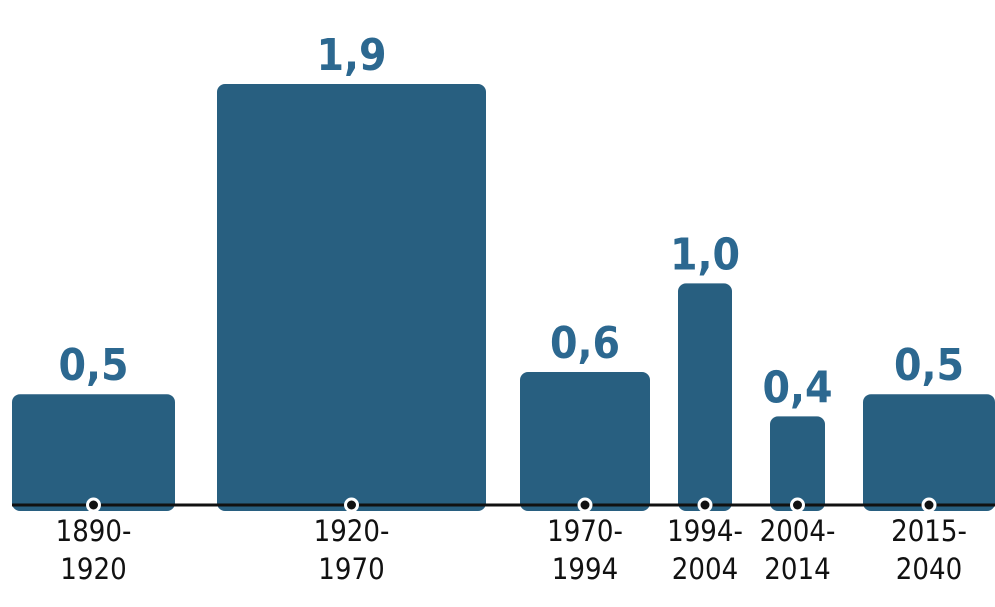 The width and height of the screenshot is (995, 607). I want to click on x-tick-label: 1890- 1920, so click(93, 550).